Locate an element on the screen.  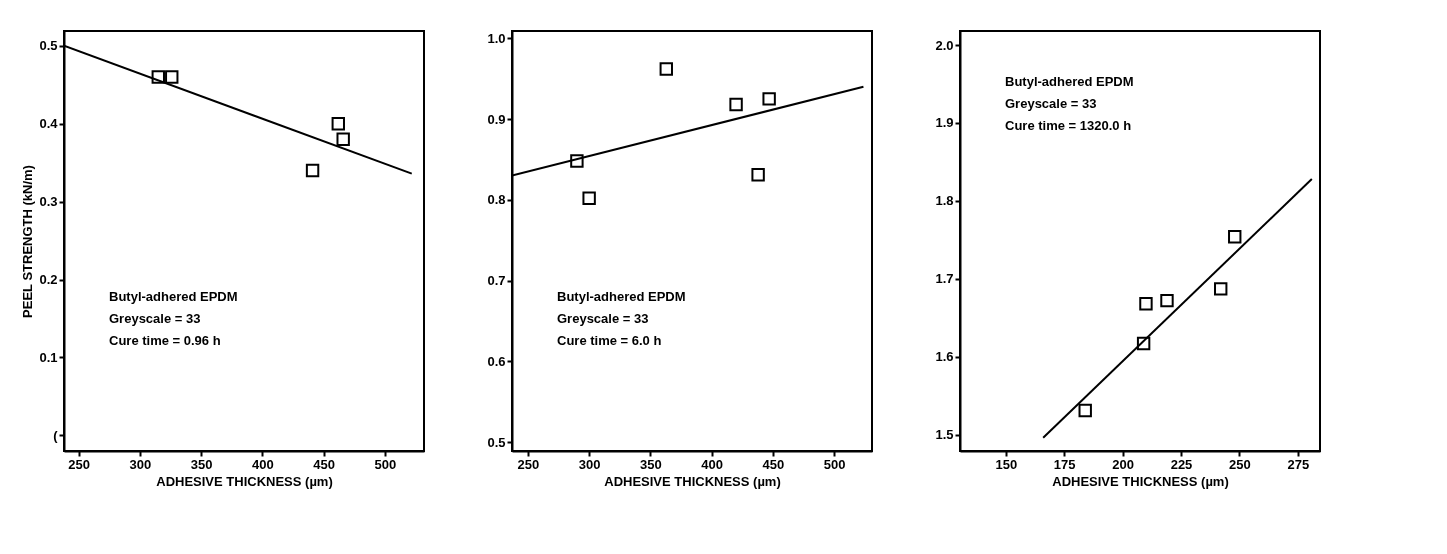
y-tick-label: 1.9 is located at coordinates (944, 123).